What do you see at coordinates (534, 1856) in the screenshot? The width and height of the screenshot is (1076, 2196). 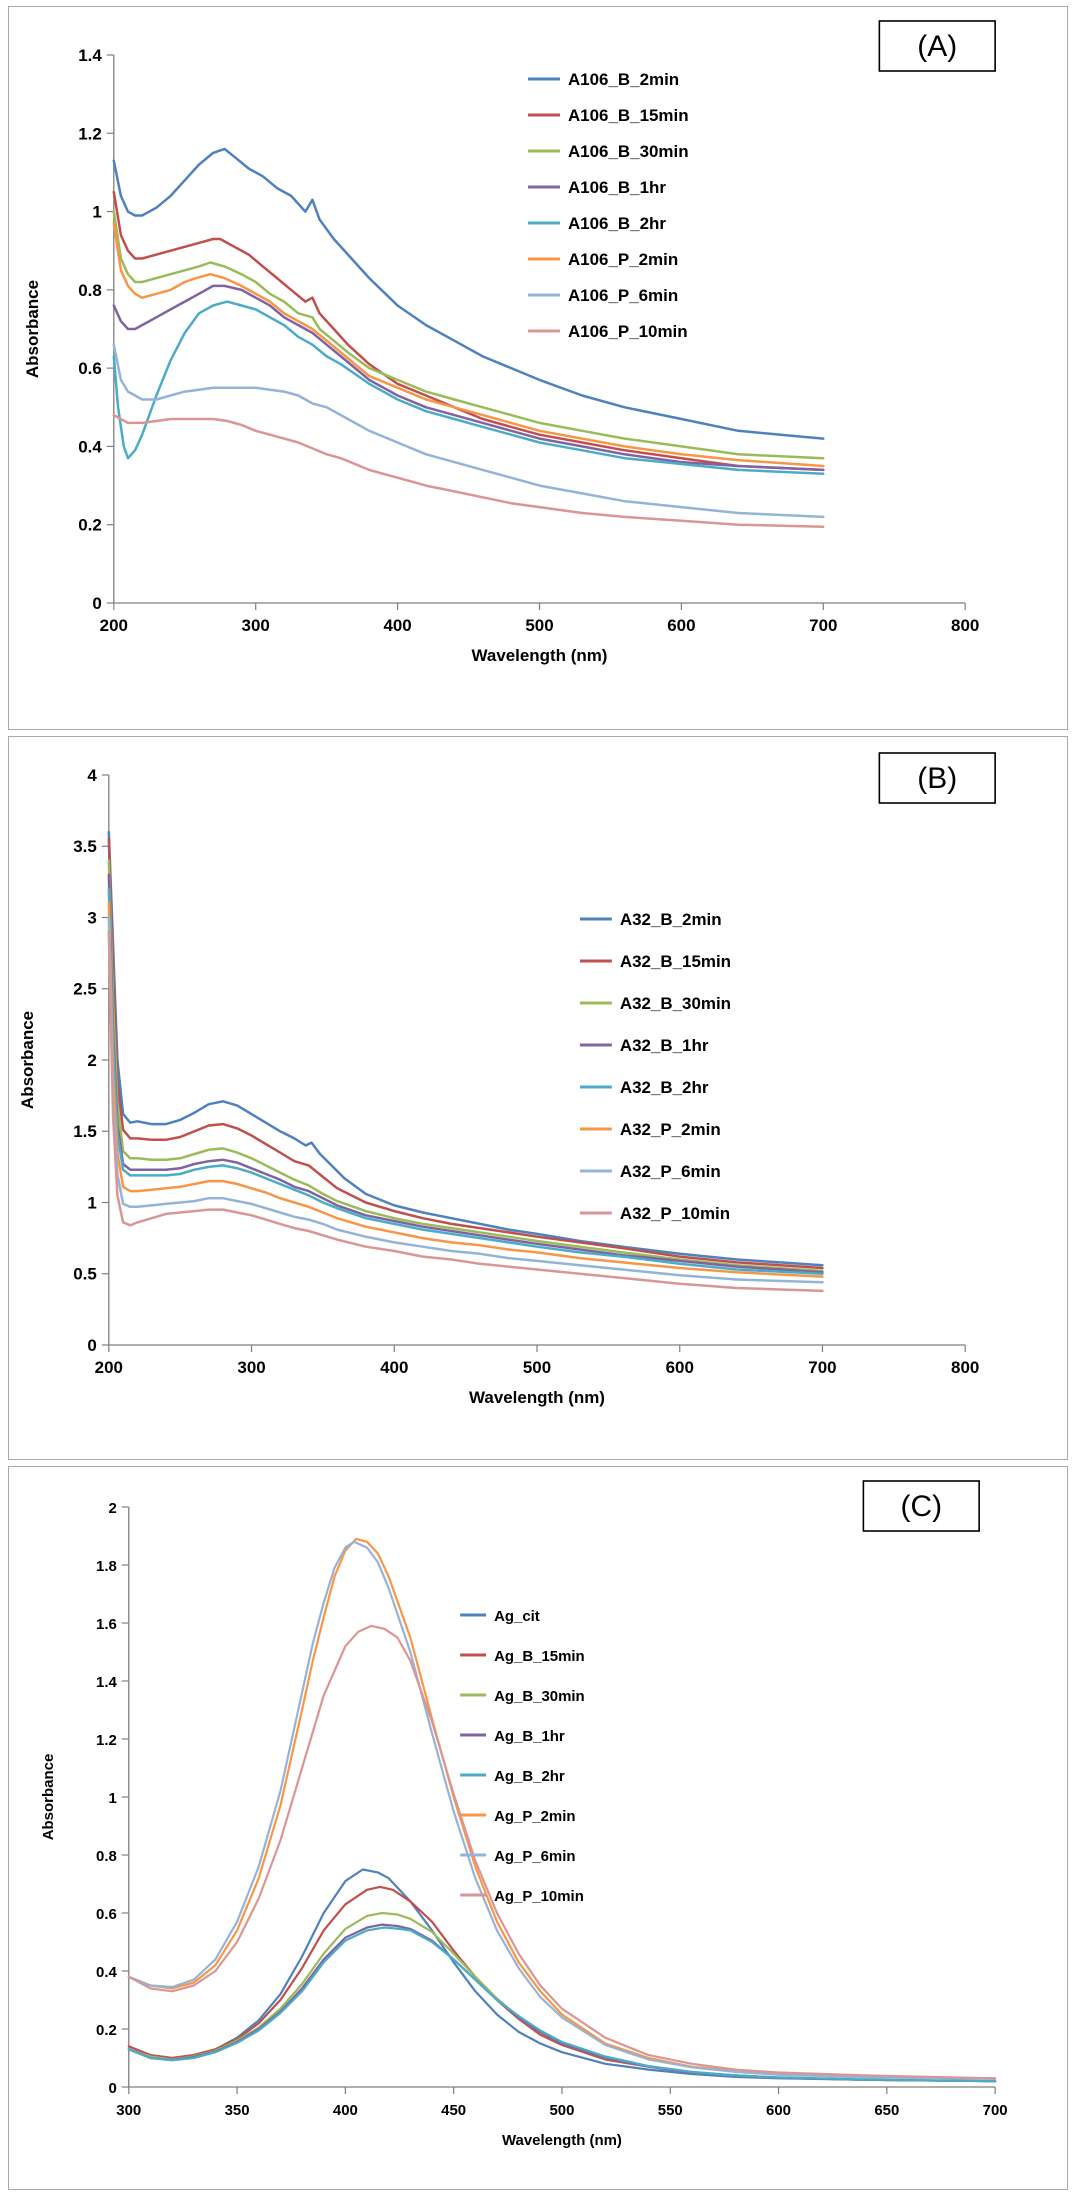 I see `legend-label-Ag_P_6min: Ag_P_6min` at bounding box center [534, 1856].